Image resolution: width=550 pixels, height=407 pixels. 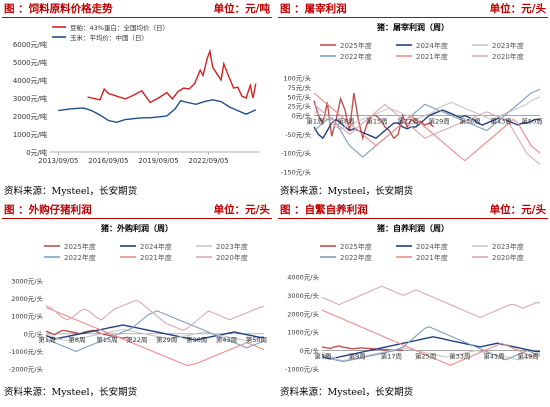 What do you see at coordinates (30, 62) in the screenshot?
I see `y-tick-label: 5000元/吨` at bounding box center [30, 62].